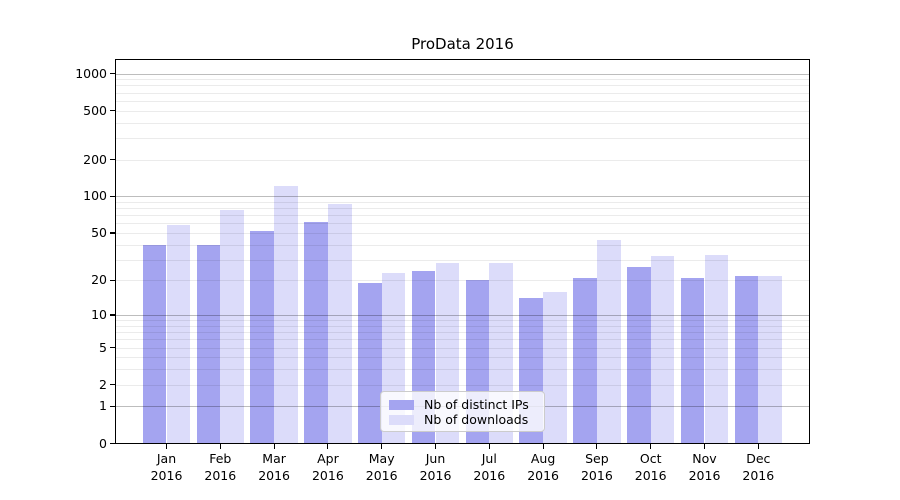 The width and height of the screenshot is (900, 500). What do you see at coordinates (401, 419) in the screenshot?
I see `legend-swatch-downloads-icon` at bounding box center [401, 419].